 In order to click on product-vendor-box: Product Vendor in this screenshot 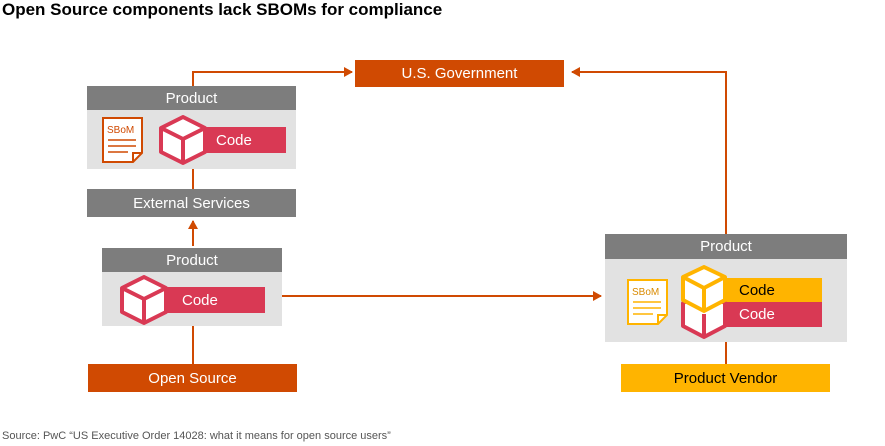, I will do `click(725, 378)`.